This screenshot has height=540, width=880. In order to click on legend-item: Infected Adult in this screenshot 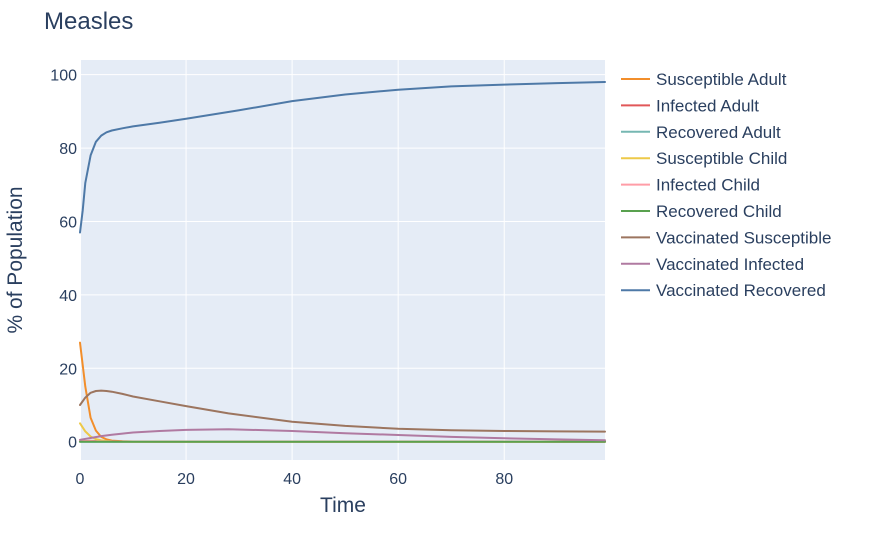, I will do `click(690, 105)`.